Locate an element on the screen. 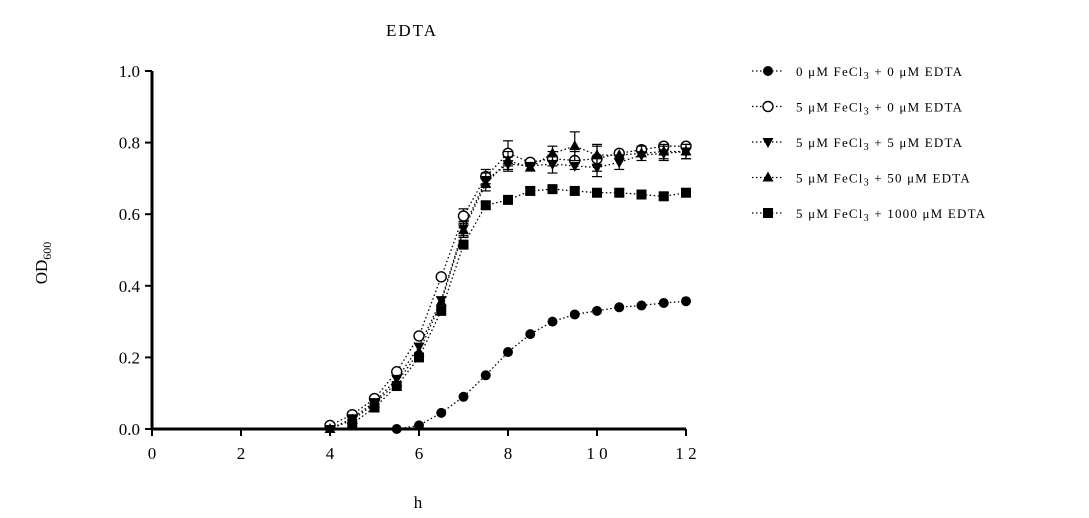 Image resolution: width=1089 pixels, height=518 pixels. legend-item: 5 μM FeCl3 + 1000 μM EDTA is located at coordinates (869, 215).